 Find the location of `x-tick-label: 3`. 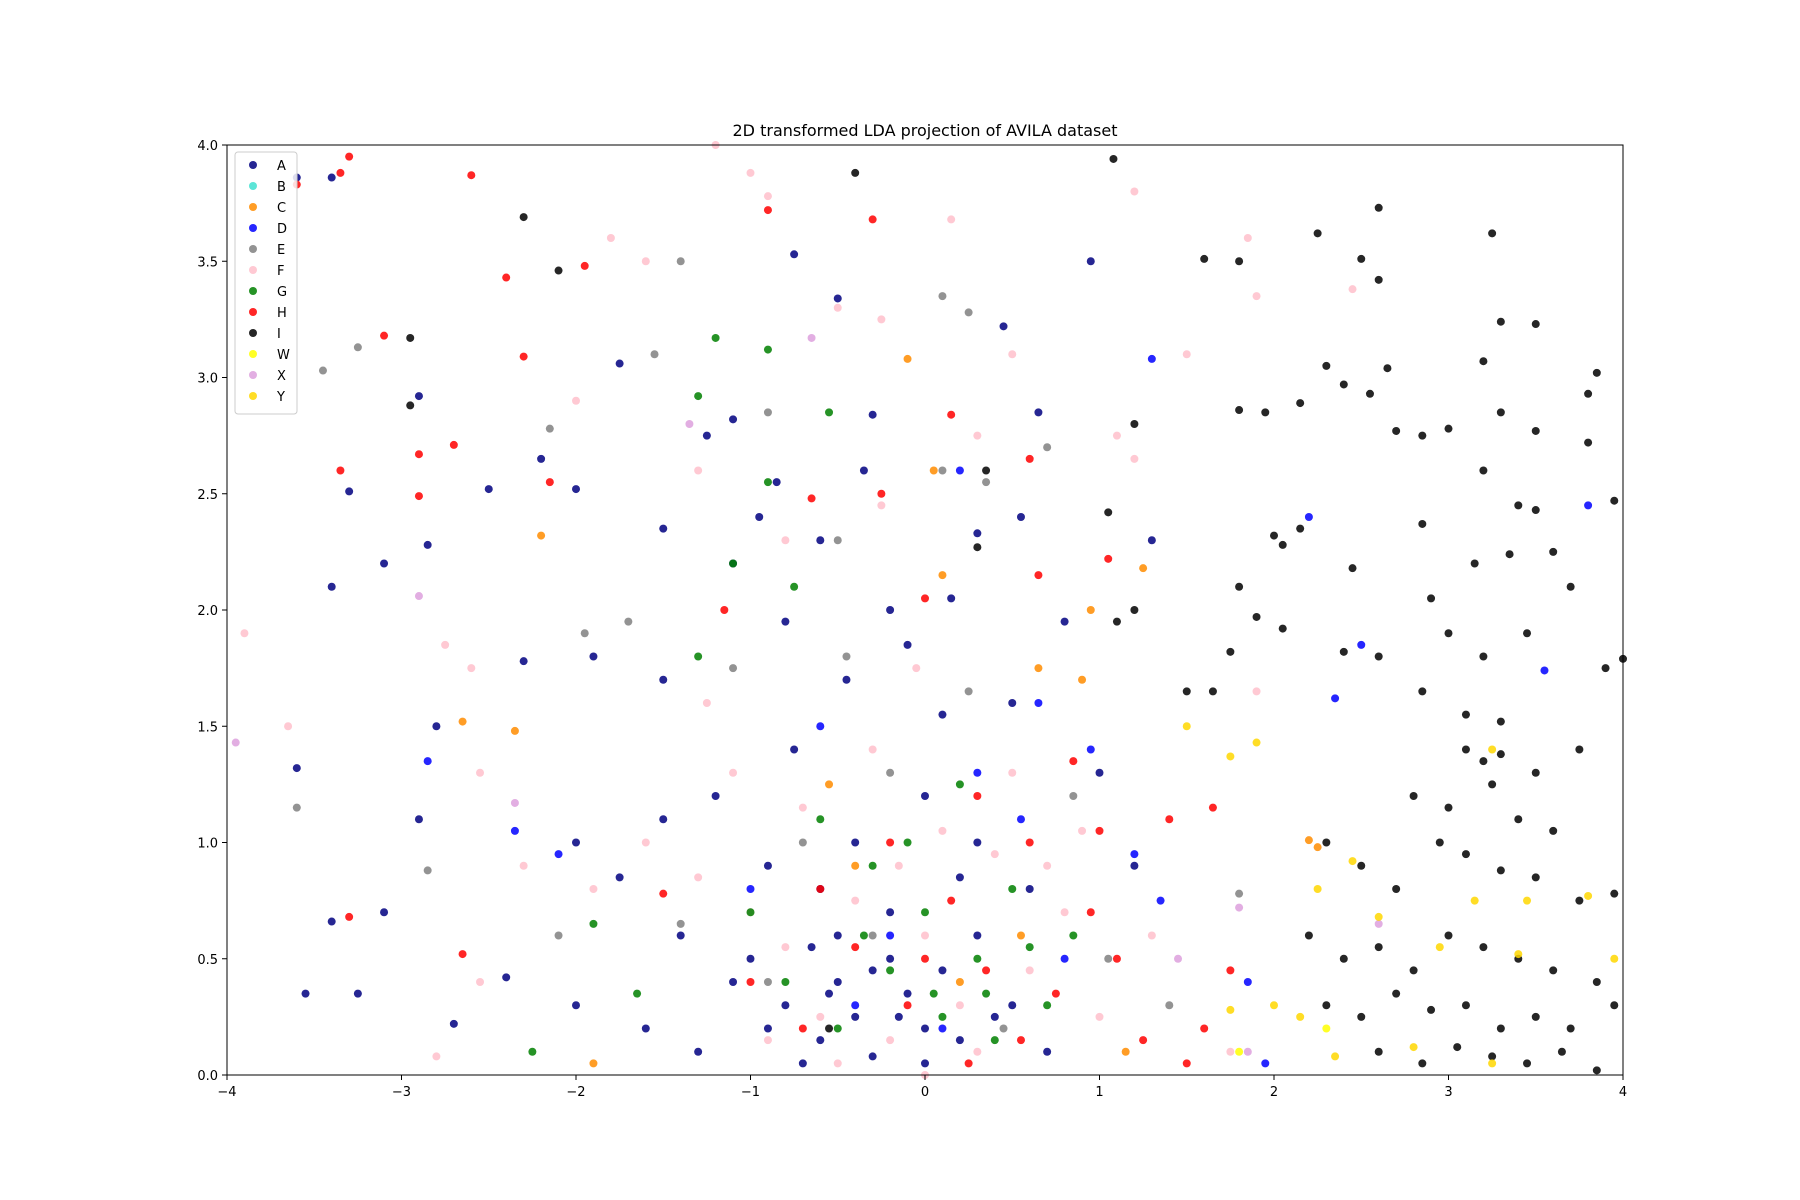

x-tick-label: 3 is located at coordinates (1448, 1092).